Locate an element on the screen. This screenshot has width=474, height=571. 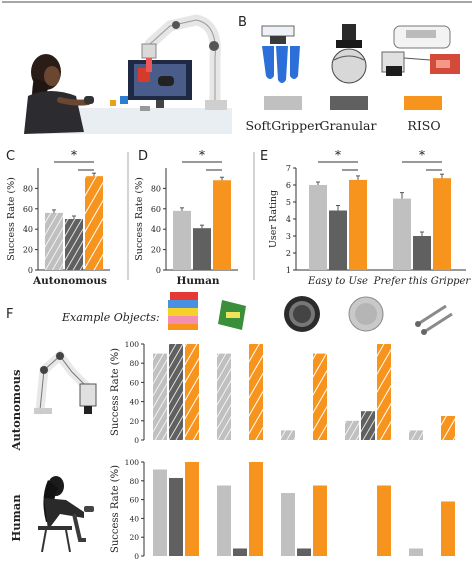
legend-swatch-riso is located at coordinates (423, 103).